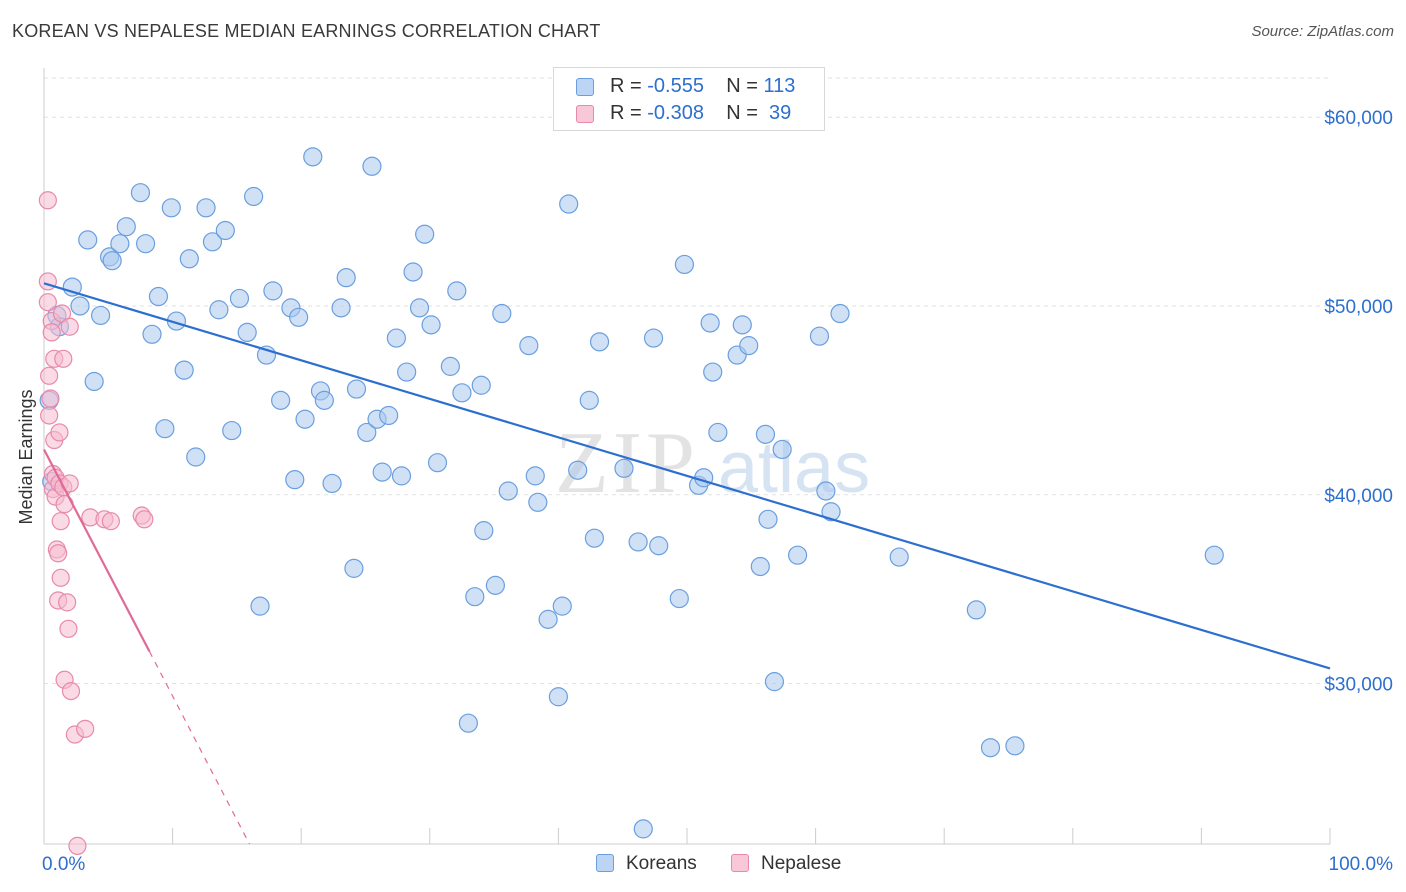 The image size is (1406, 892). What do you see at coordinates (1358, 307) in the screenshot?
I see `y-tick-label: $50,000` at bounding box center [1358, 307].